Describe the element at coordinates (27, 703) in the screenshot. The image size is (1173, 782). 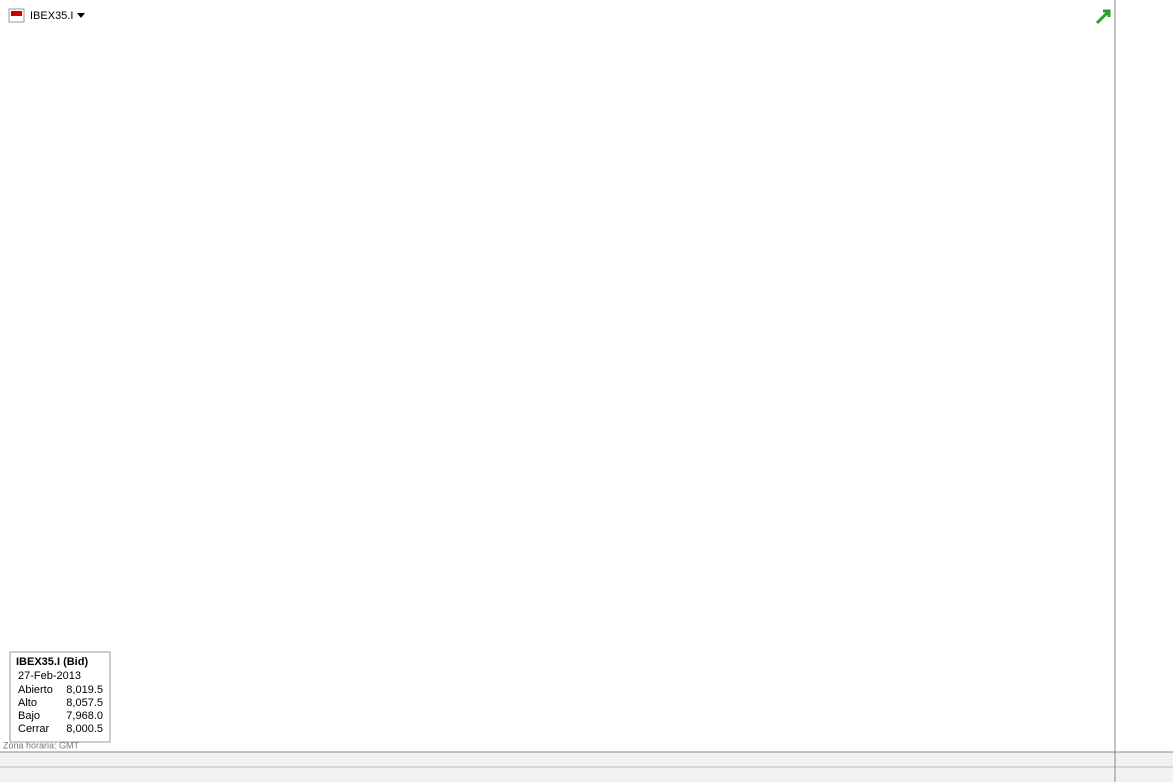
I see `info-label: Alto` at that location.